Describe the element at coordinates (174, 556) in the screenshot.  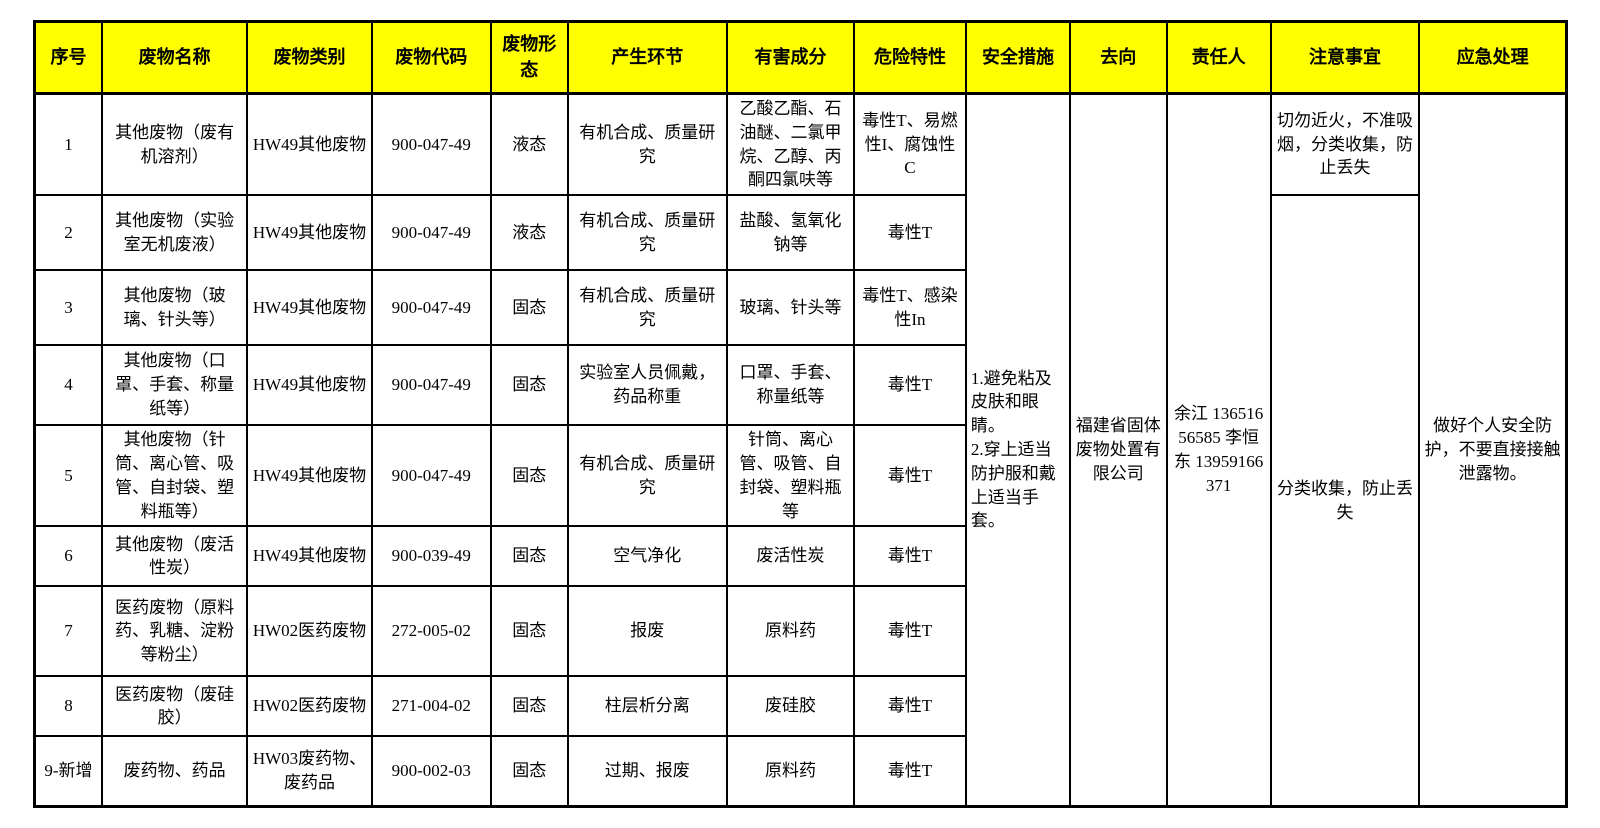
I see `waste-name-cell: 其他废物（废活性炭）` at that location.